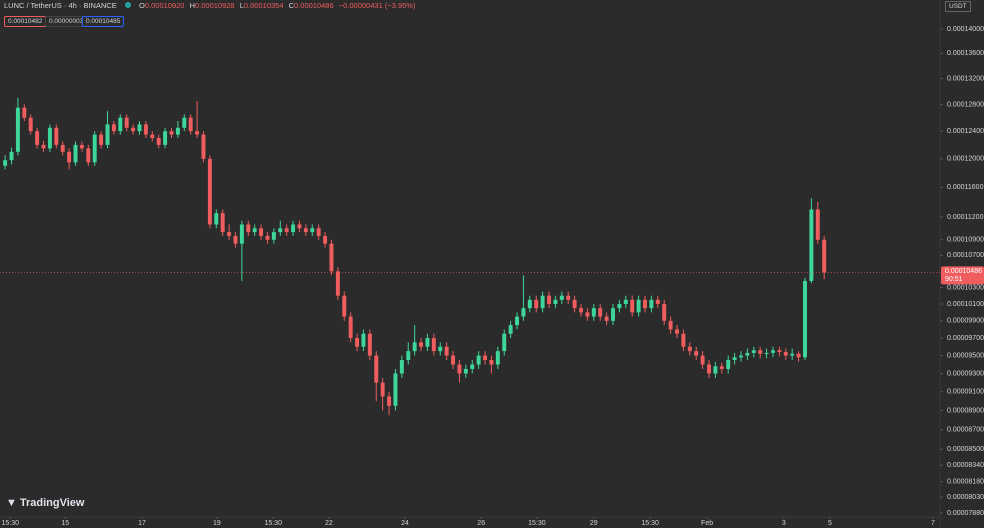  What do you see at coordinates (965, 465) in the screenshot?
I see `y-tick-label: 0.00008340` at bounding box center [965, 465].